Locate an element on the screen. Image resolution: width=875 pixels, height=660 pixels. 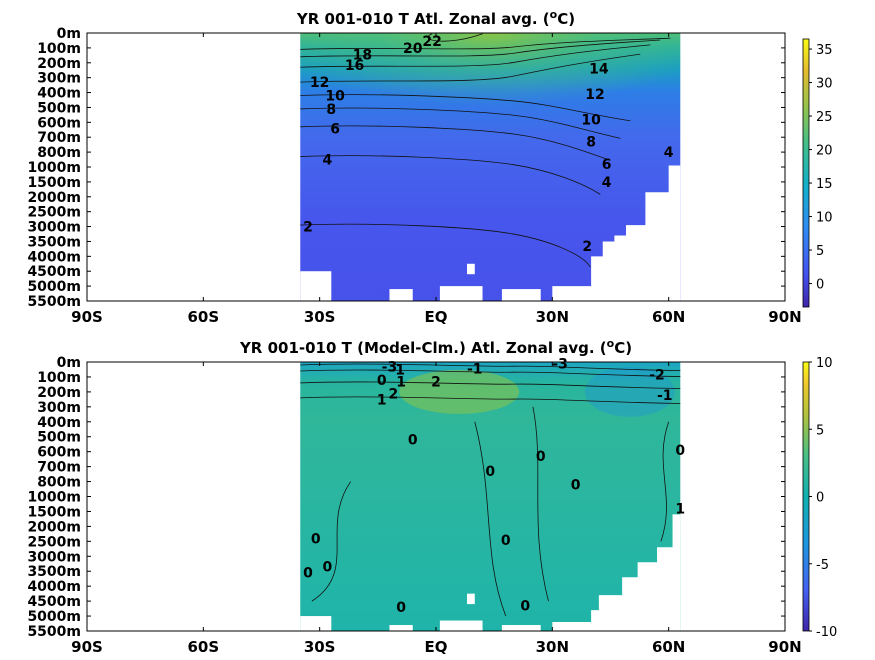
y-tick-label: 3500m is located at coordinates (54, 572).